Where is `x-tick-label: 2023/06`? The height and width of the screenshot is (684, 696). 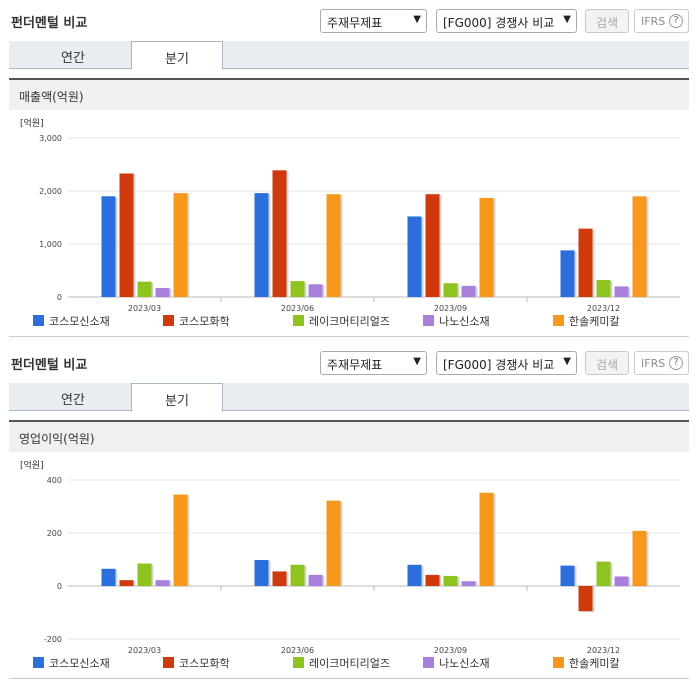
x-tick-label: 2023/06 is located at coordinates (297, 650).